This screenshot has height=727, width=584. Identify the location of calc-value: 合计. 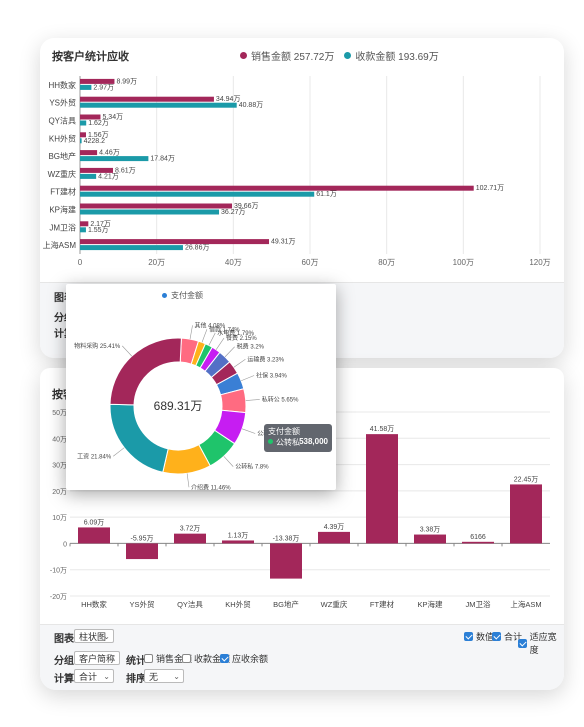
(88, 677).